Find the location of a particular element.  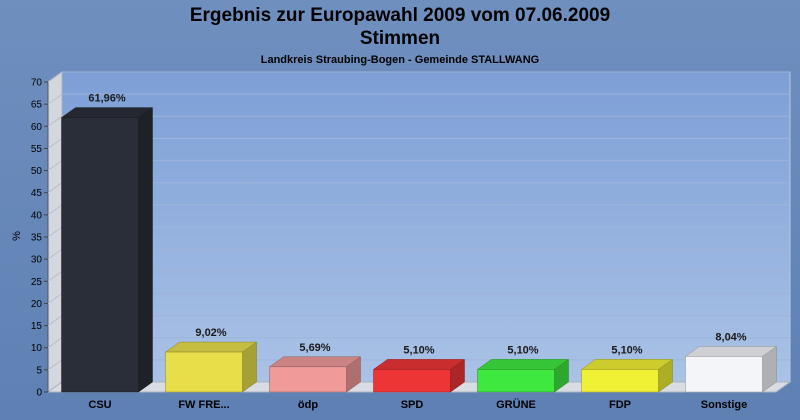

y-tick-label: 10 is located at coordinates (37, 348).